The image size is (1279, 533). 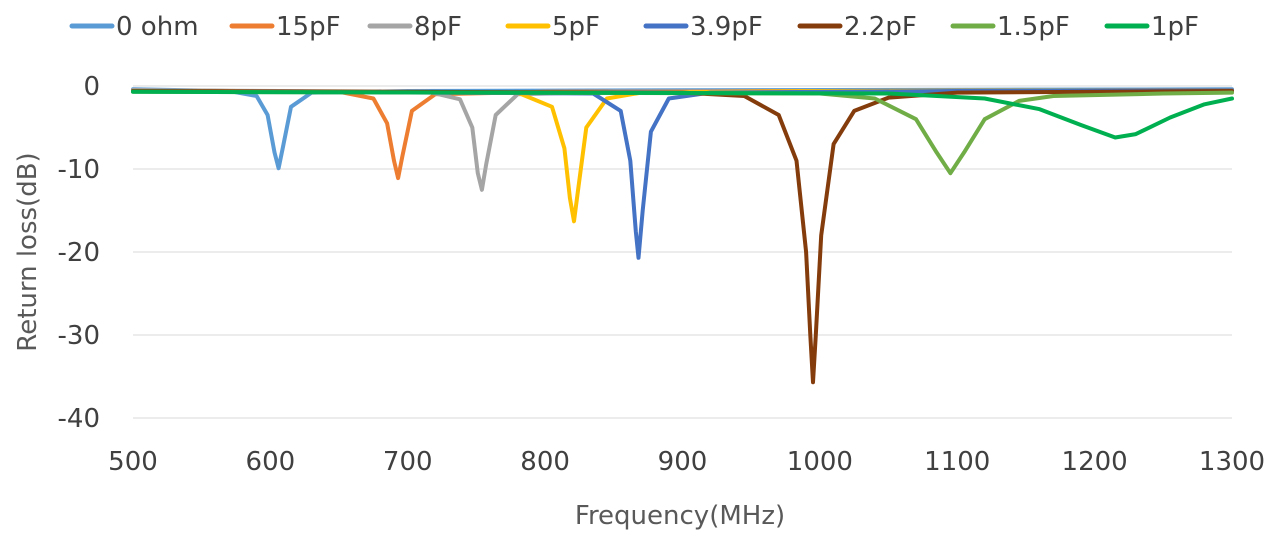 What do you see at coordinates (726, 27) in the screenshot?
I see `legend-label: 3.9pF` at bounding box center [726, 27].